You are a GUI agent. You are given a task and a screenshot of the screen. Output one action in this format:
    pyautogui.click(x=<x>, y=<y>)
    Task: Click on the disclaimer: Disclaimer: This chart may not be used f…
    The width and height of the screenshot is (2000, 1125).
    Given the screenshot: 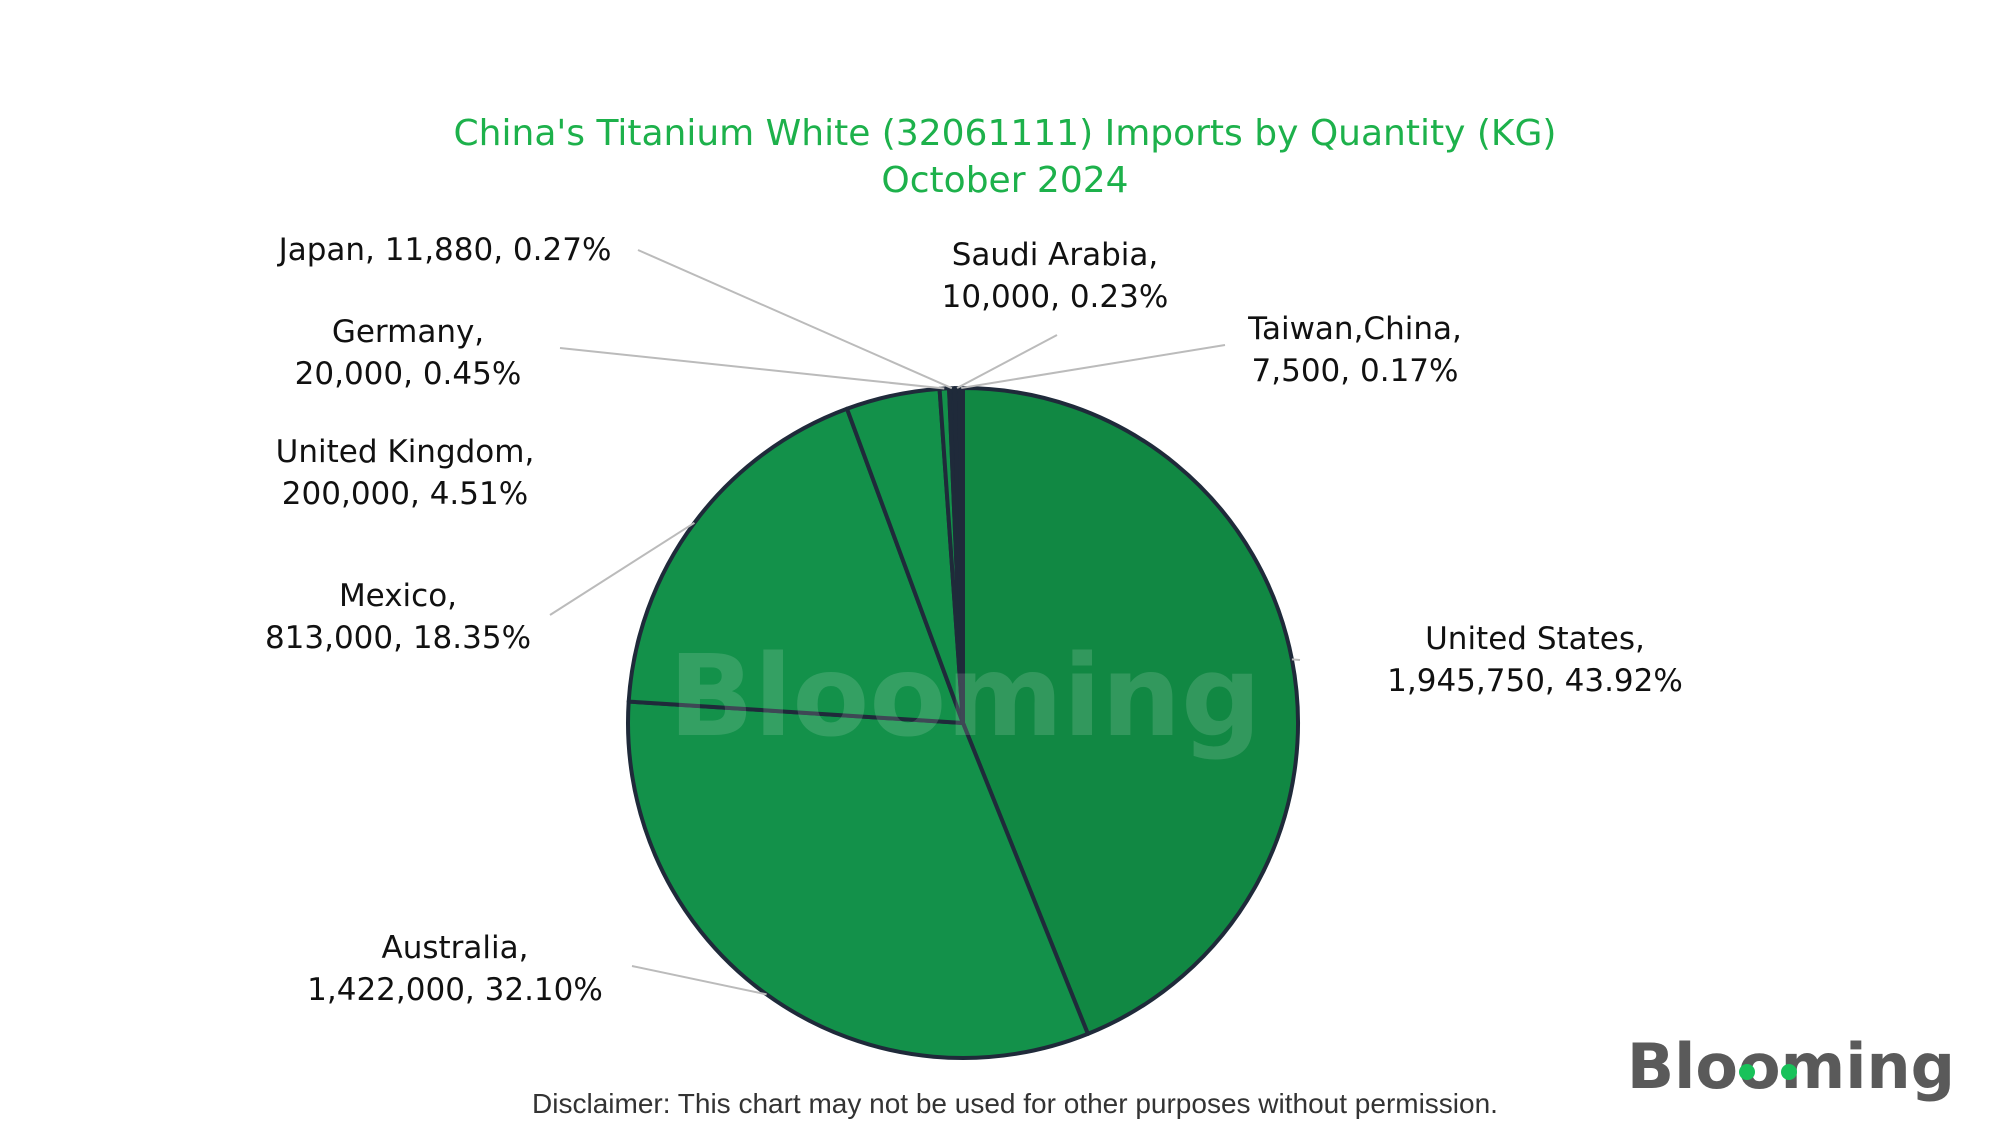 What is the action you would take?
    pyautogui.click(x=1015, y=1103)
    